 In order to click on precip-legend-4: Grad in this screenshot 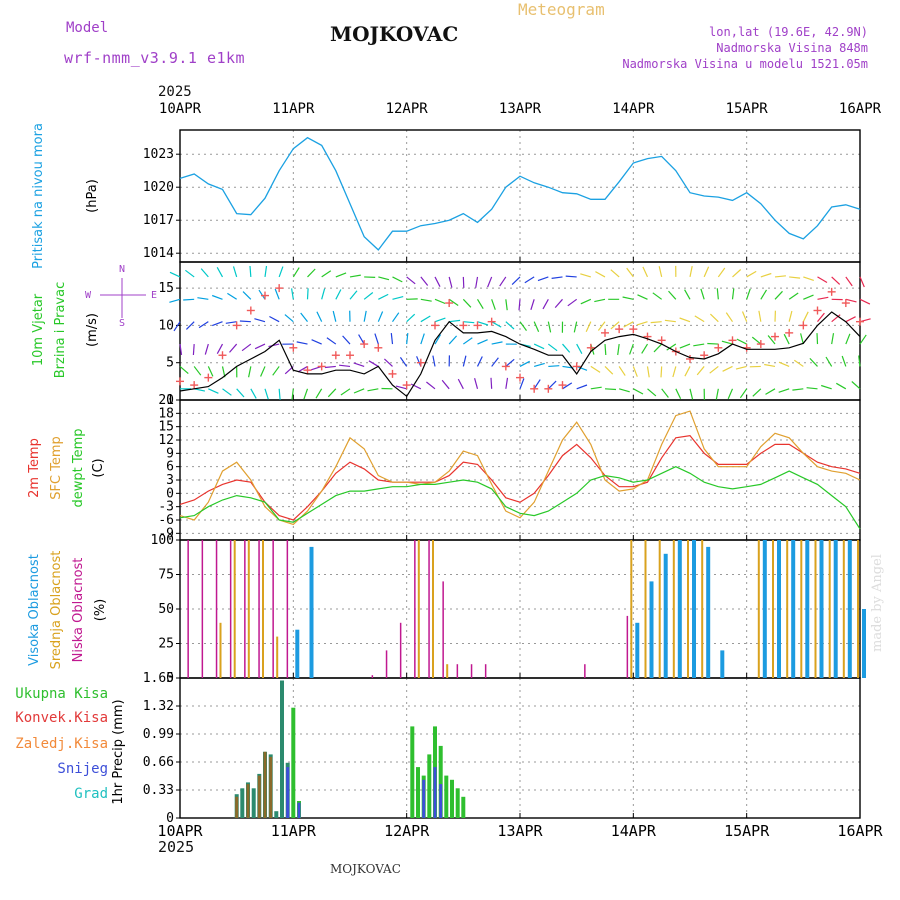, I will do `click(91, 794)`.